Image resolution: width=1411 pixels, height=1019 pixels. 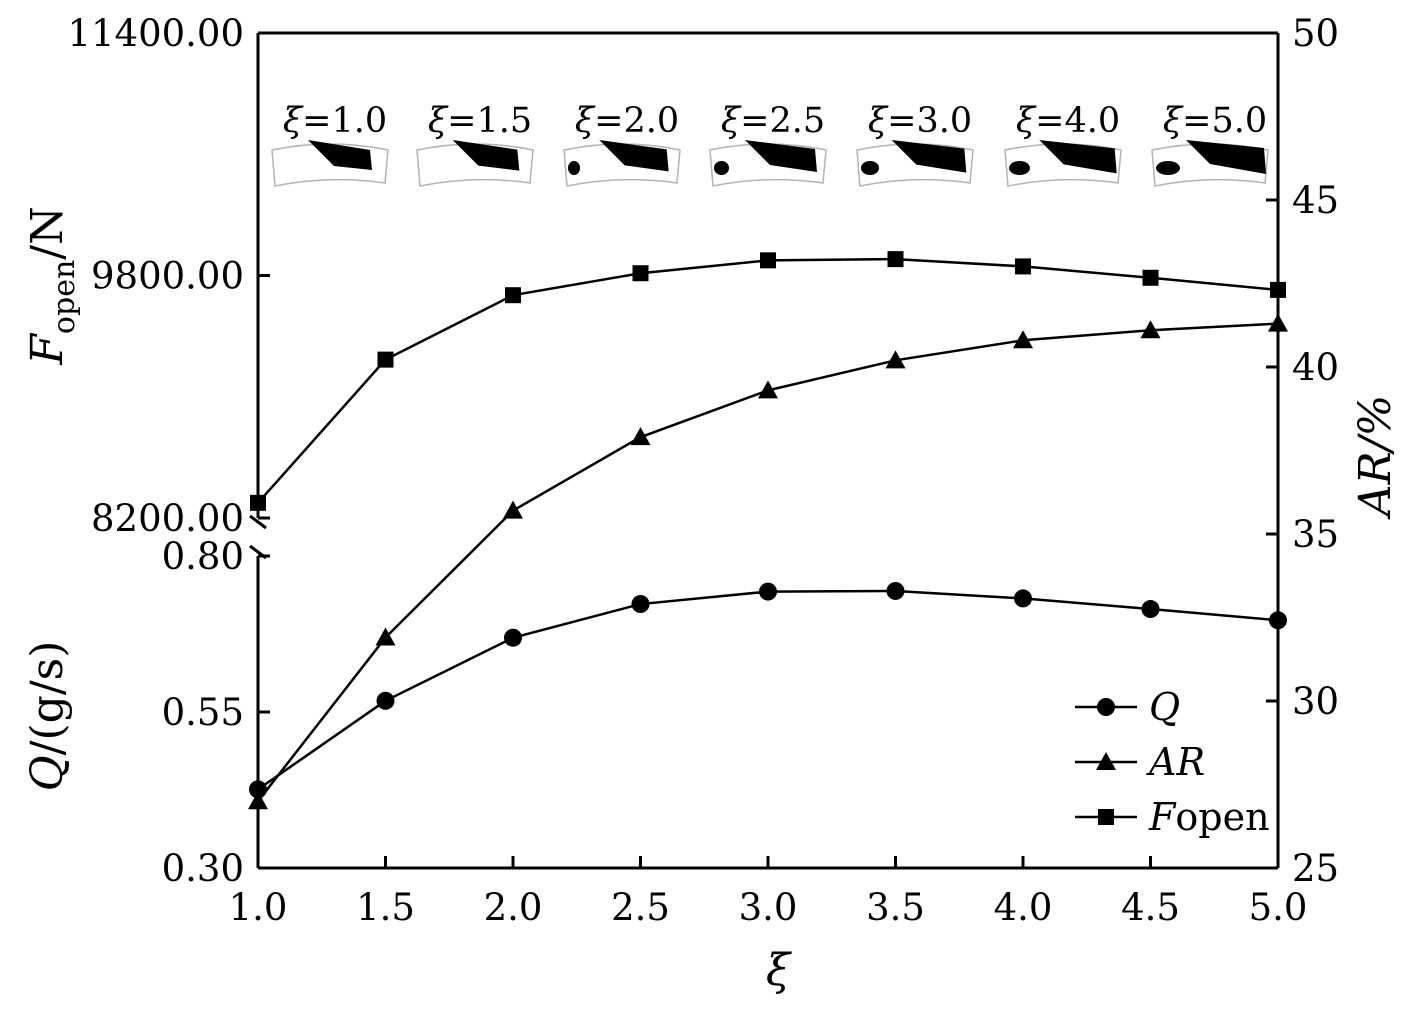 I want to click on legend-label: Q, so click(x=1164, y=707).